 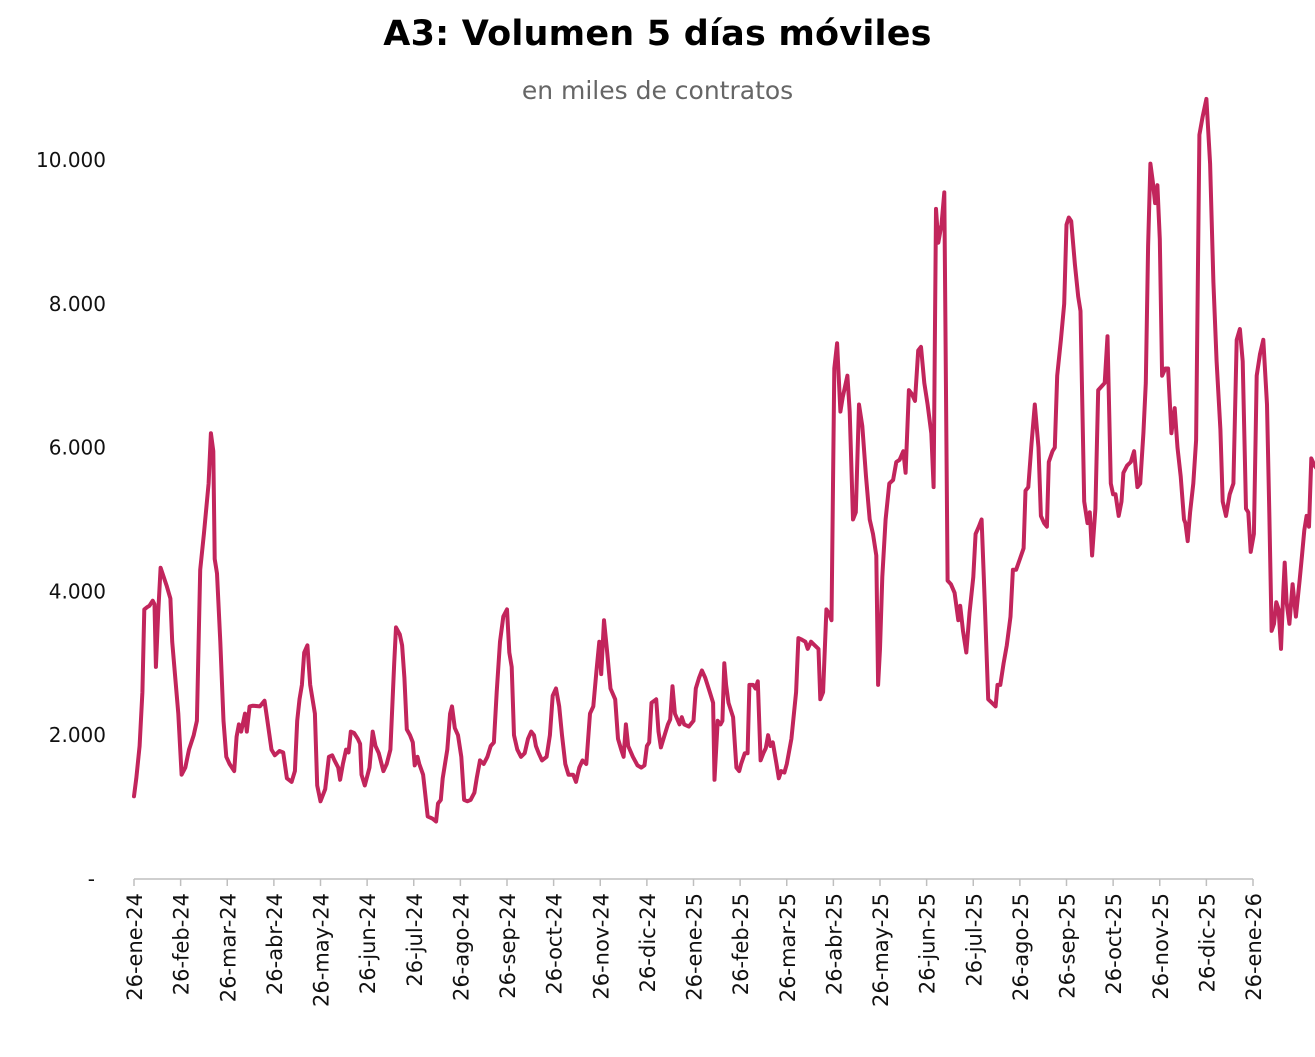 I want to click on x-tick-label: 26-oct-24, so click(x=555, y=944).